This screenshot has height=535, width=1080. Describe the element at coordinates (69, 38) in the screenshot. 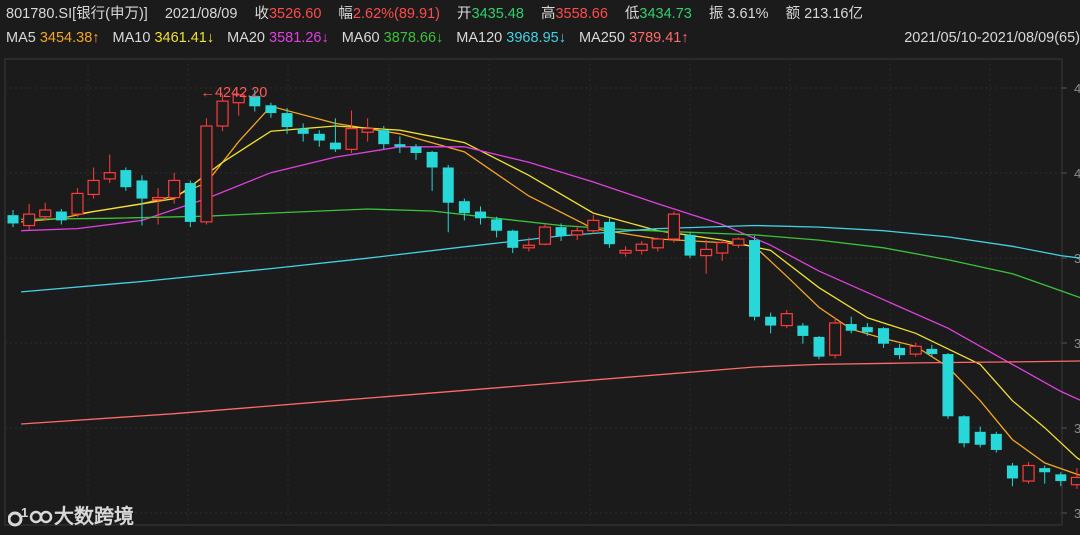

I see `ma-value: 3454.38↑` at that location.